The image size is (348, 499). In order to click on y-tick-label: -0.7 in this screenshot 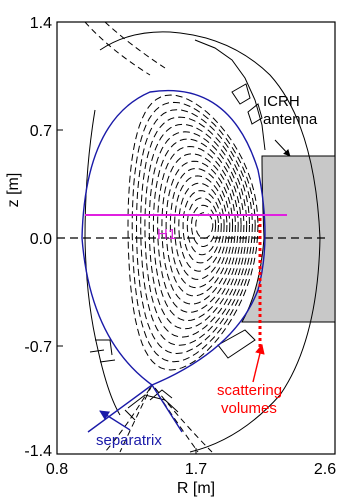, I will do `click(38, 347)`.